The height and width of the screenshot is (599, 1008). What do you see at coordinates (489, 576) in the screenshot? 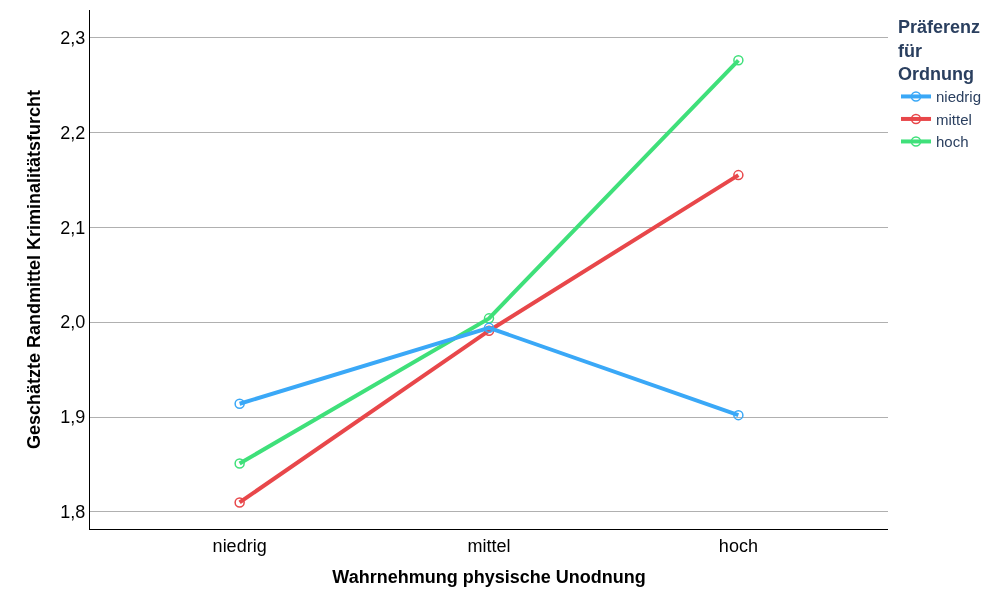
I see `x-axis-title: Wahrnehmung physische Unodnung` at bounding box center [489, 576].